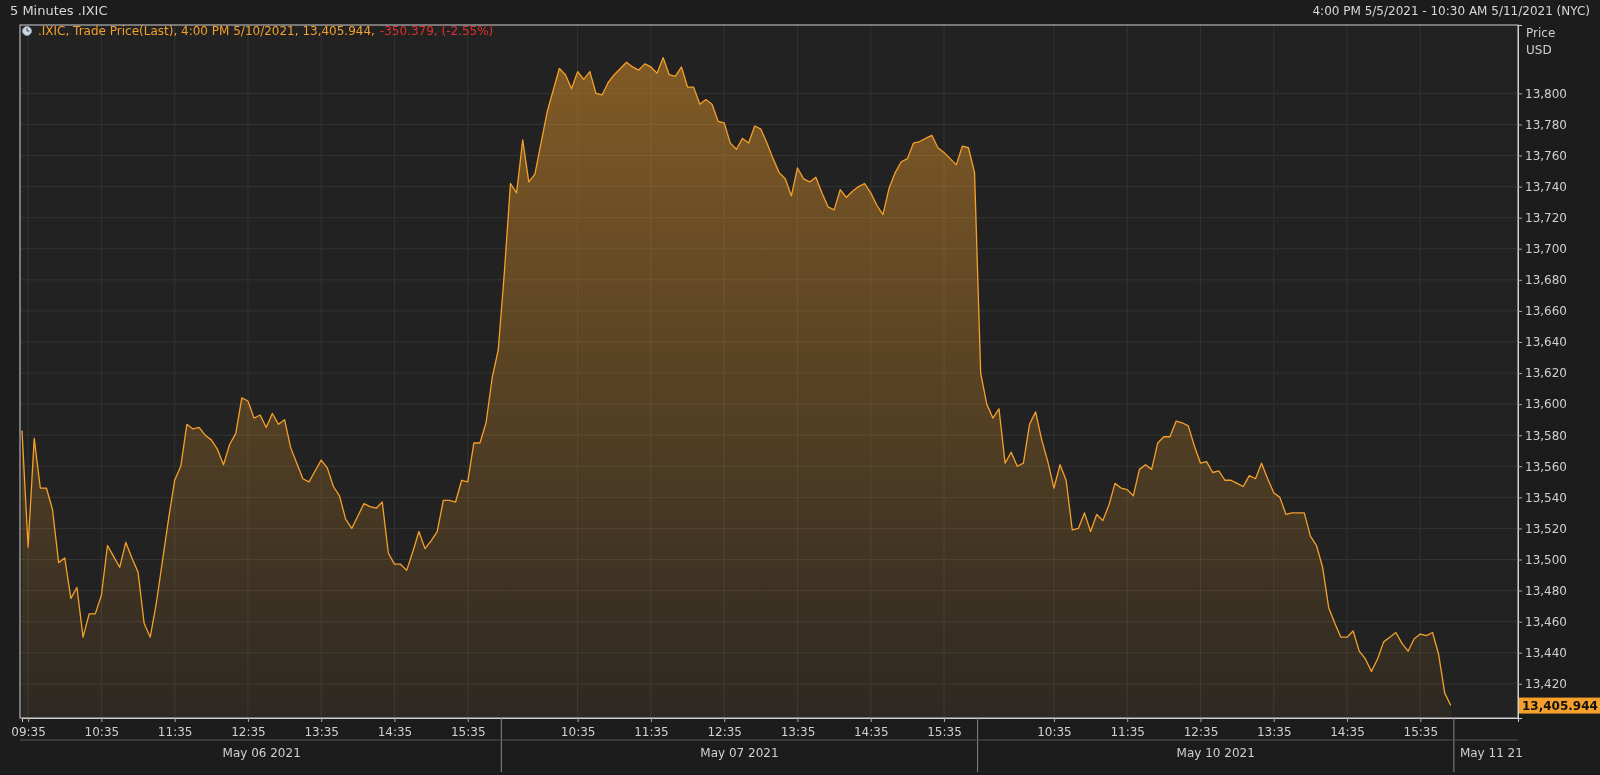 The image size is (1600, 775). Describe the element at coordinates (1546, 342) in the screenshot. I see `y-tick-label: 13,640` at that location.